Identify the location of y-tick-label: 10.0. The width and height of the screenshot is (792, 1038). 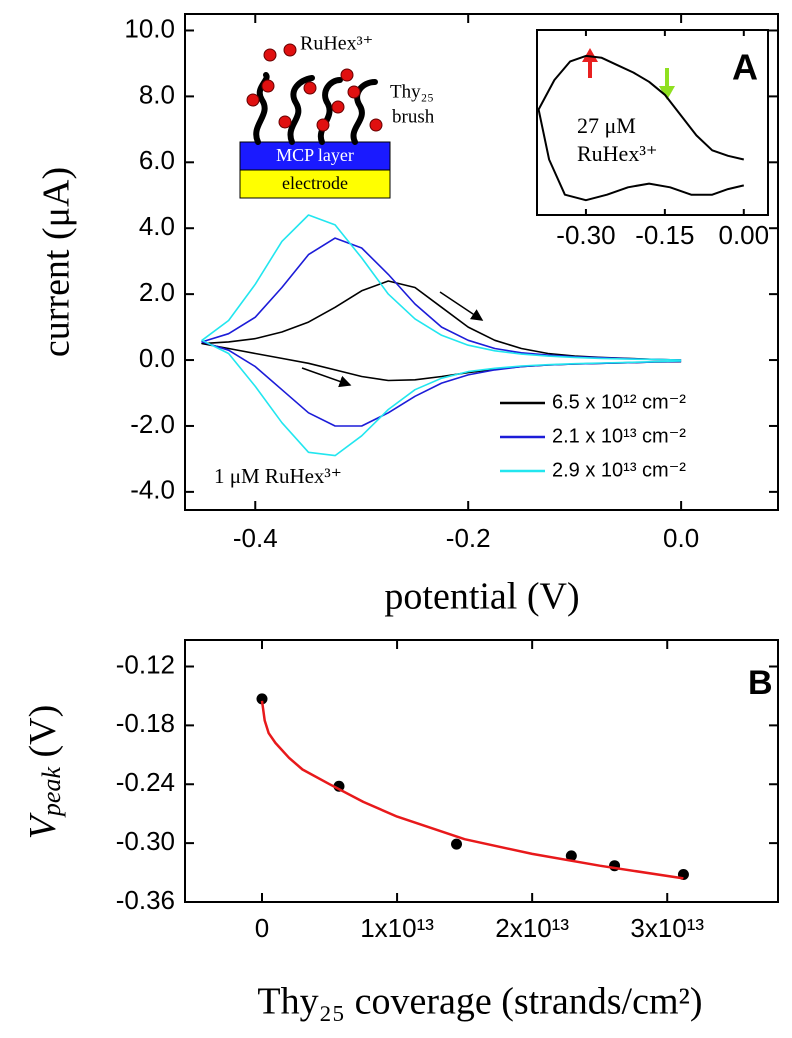
(149, 28).